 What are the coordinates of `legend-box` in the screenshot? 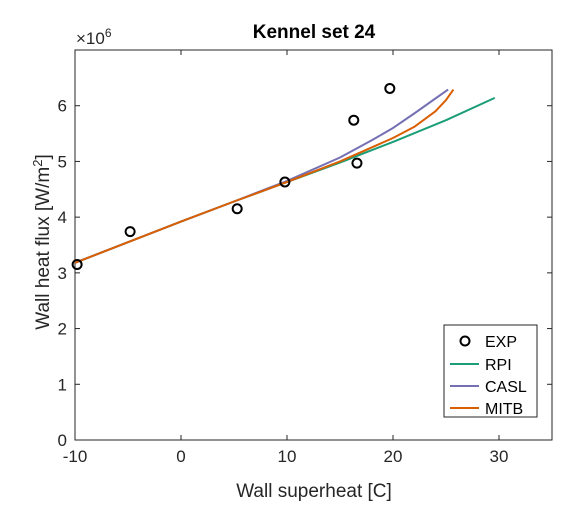 It's located at (490, 371).